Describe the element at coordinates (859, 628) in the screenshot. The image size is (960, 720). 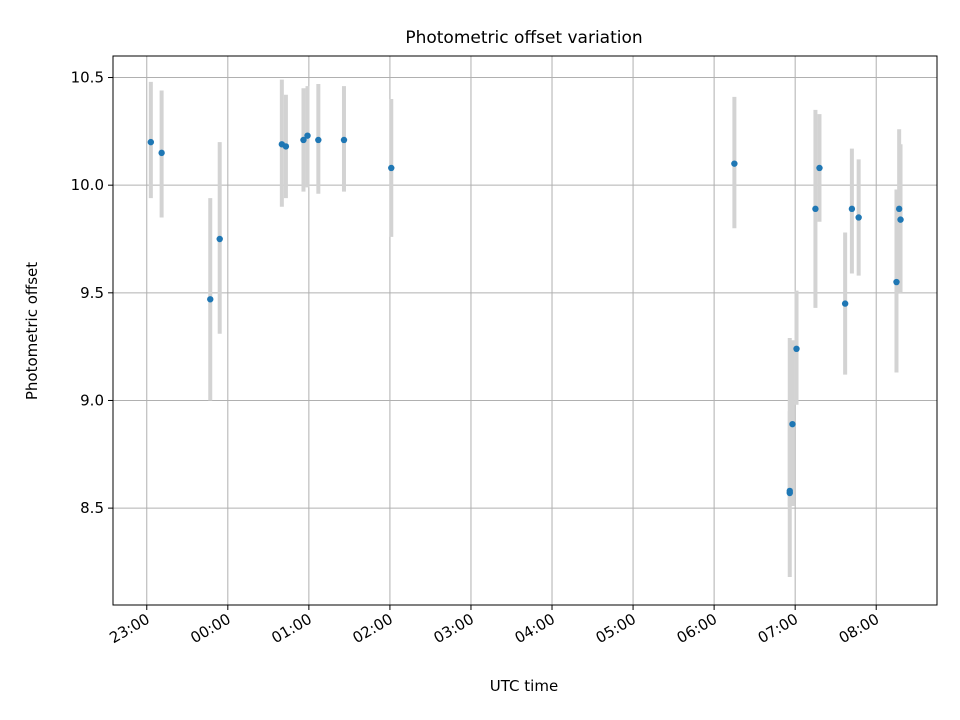
I see `x-tick-label: 08:00` at that location.